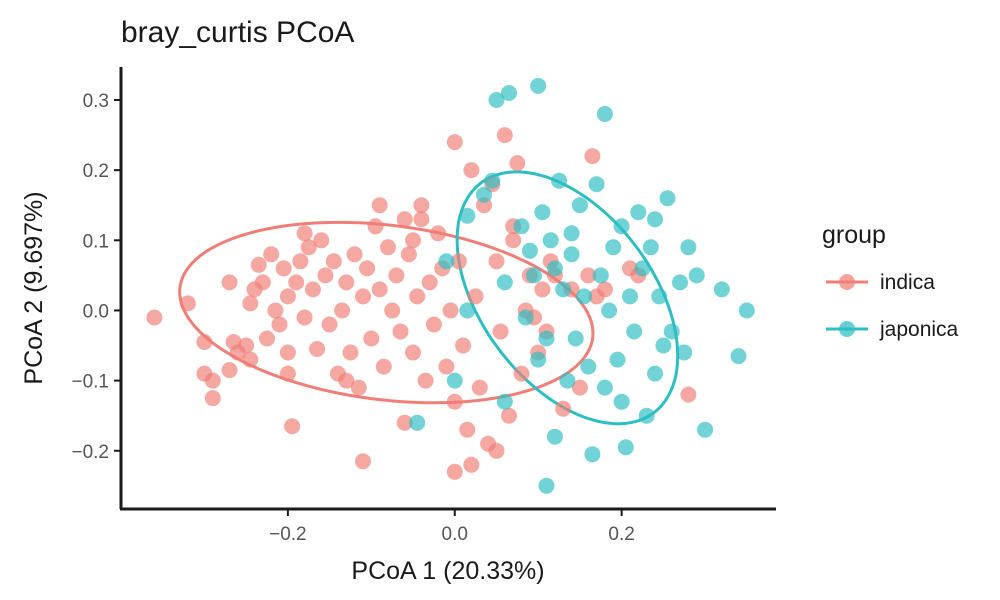 The image size is (1000, 600). I want to click on x-axis-title: PCoA 1 (20.33%), so click(447, 571).